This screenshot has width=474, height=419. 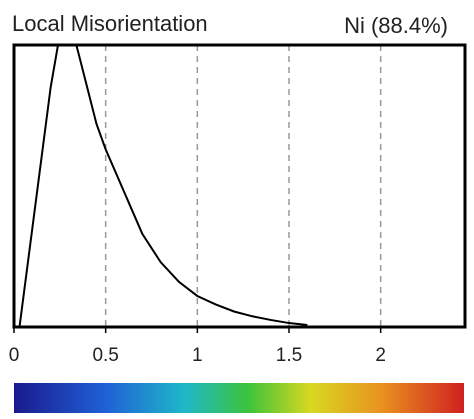 I want to click on chart-subtitle: Ni (88.4%), so click(x=396, y=25).